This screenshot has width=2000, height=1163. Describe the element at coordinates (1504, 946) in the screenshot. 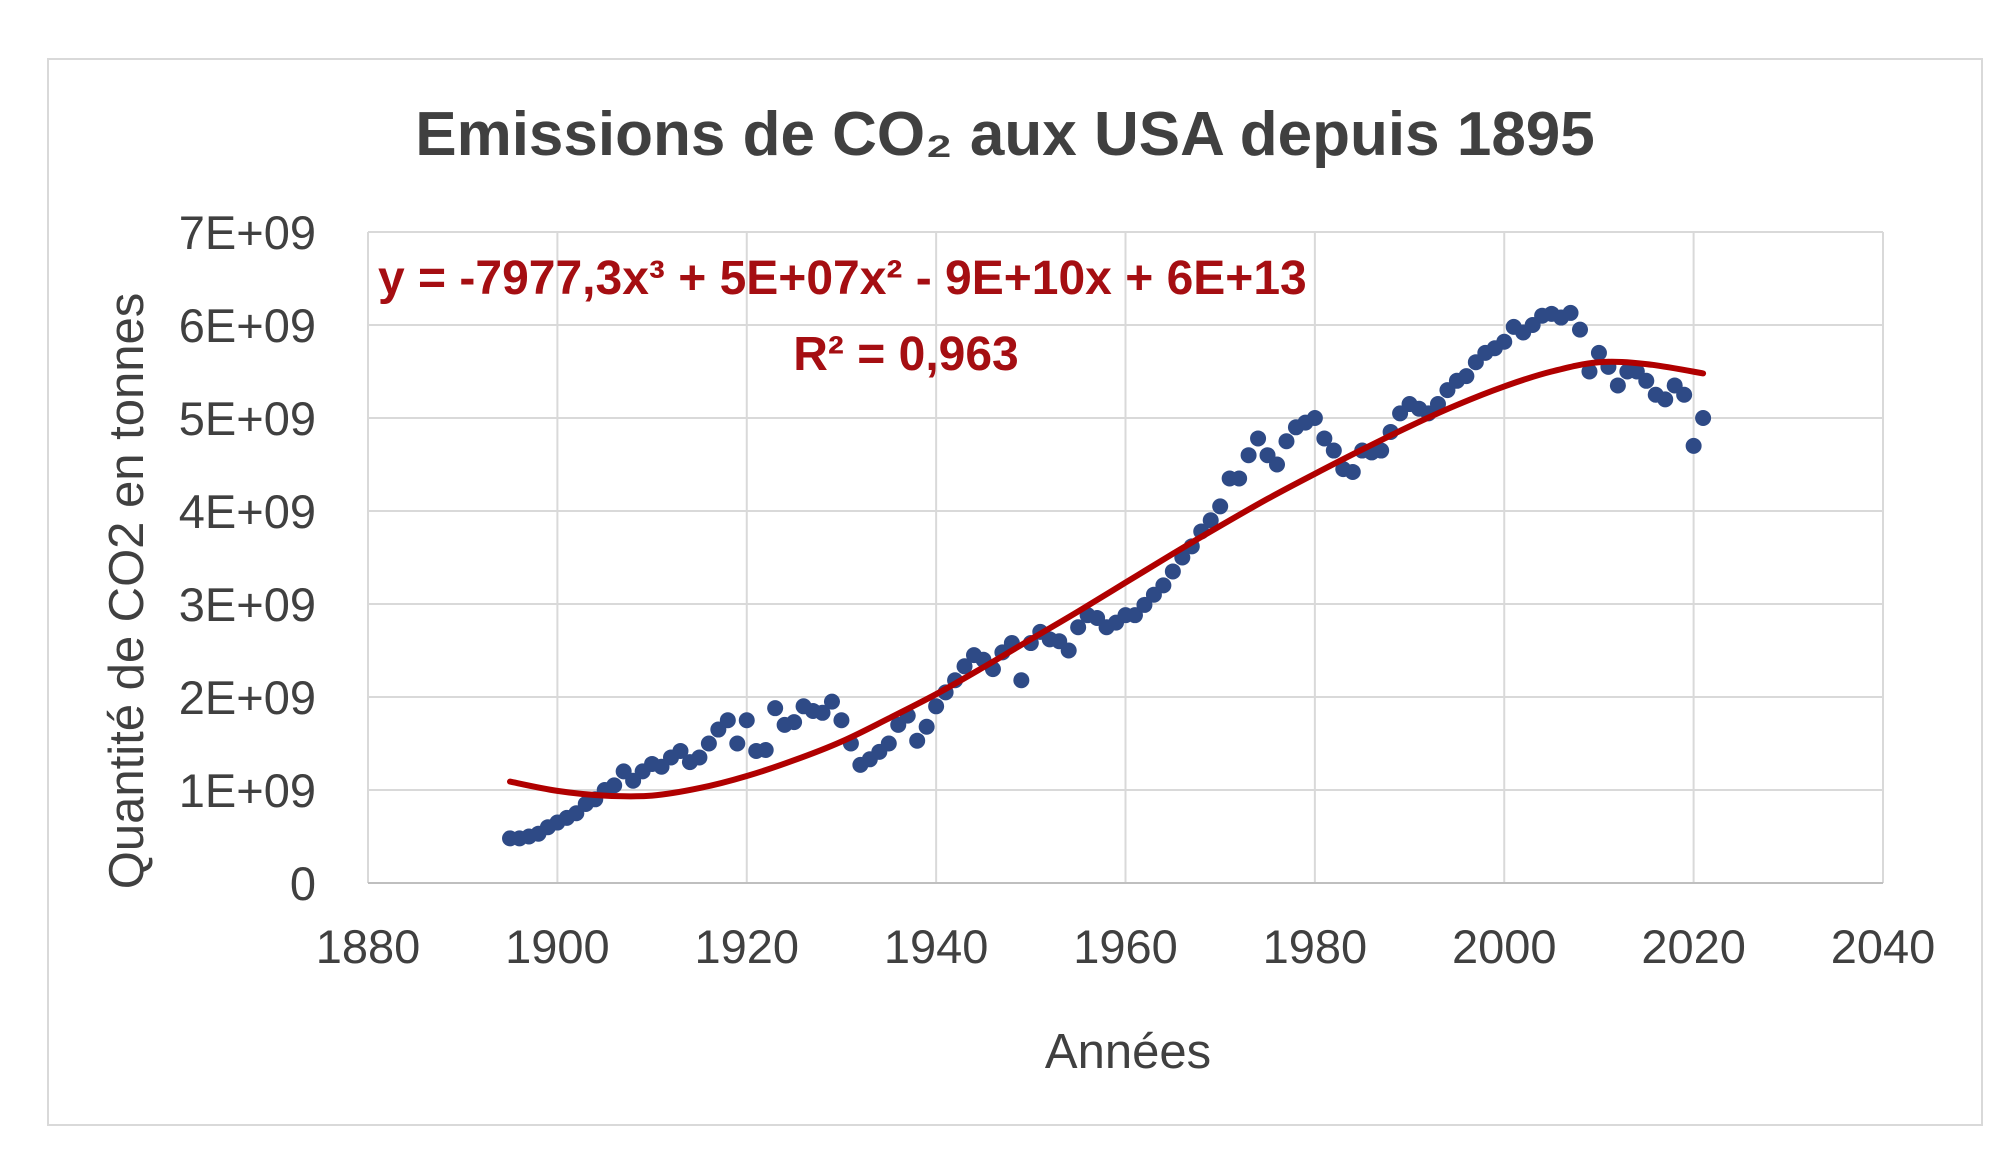

I see `x-tick-label: 2000` at that location.